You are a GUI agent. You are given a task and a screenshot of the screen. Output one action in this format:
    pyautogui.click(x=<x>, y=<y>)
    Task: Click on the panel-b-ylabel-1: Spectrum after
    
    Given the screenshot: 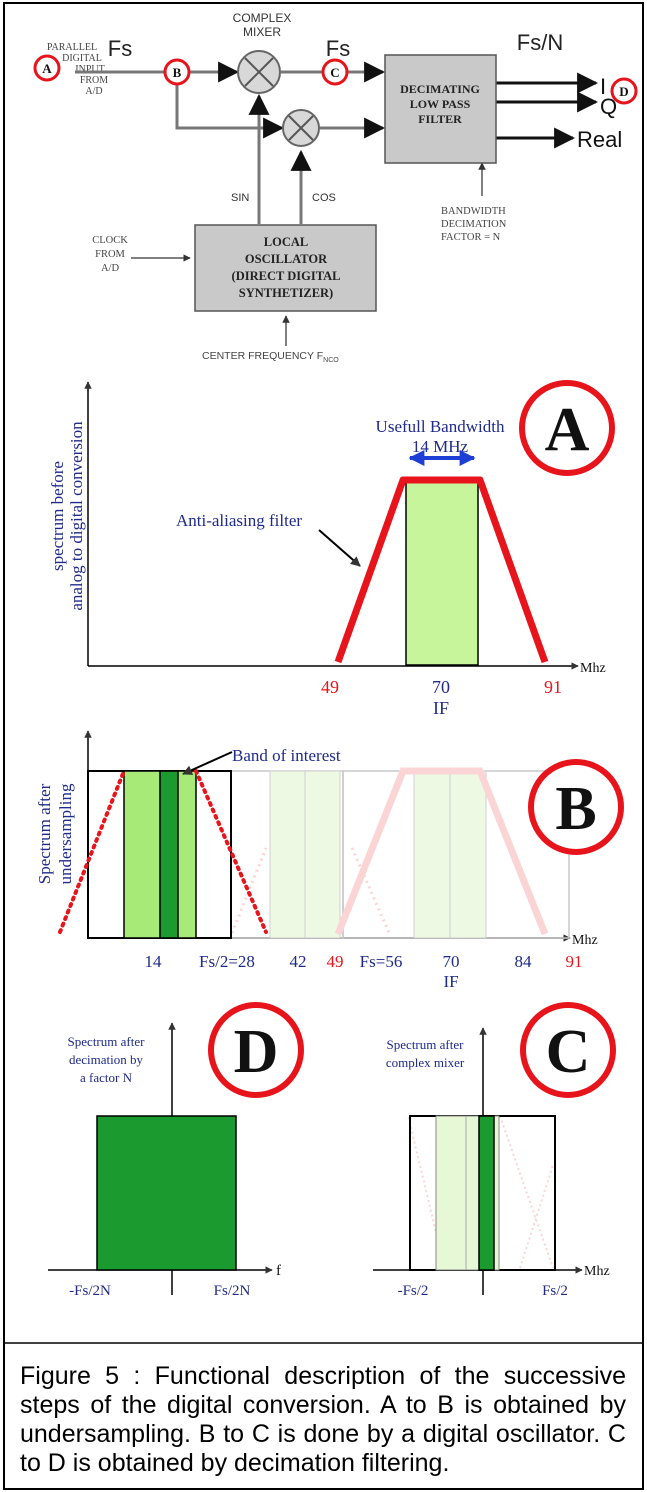 What is the action you would take?
    pyautogui.click(x=44, y=833)
    